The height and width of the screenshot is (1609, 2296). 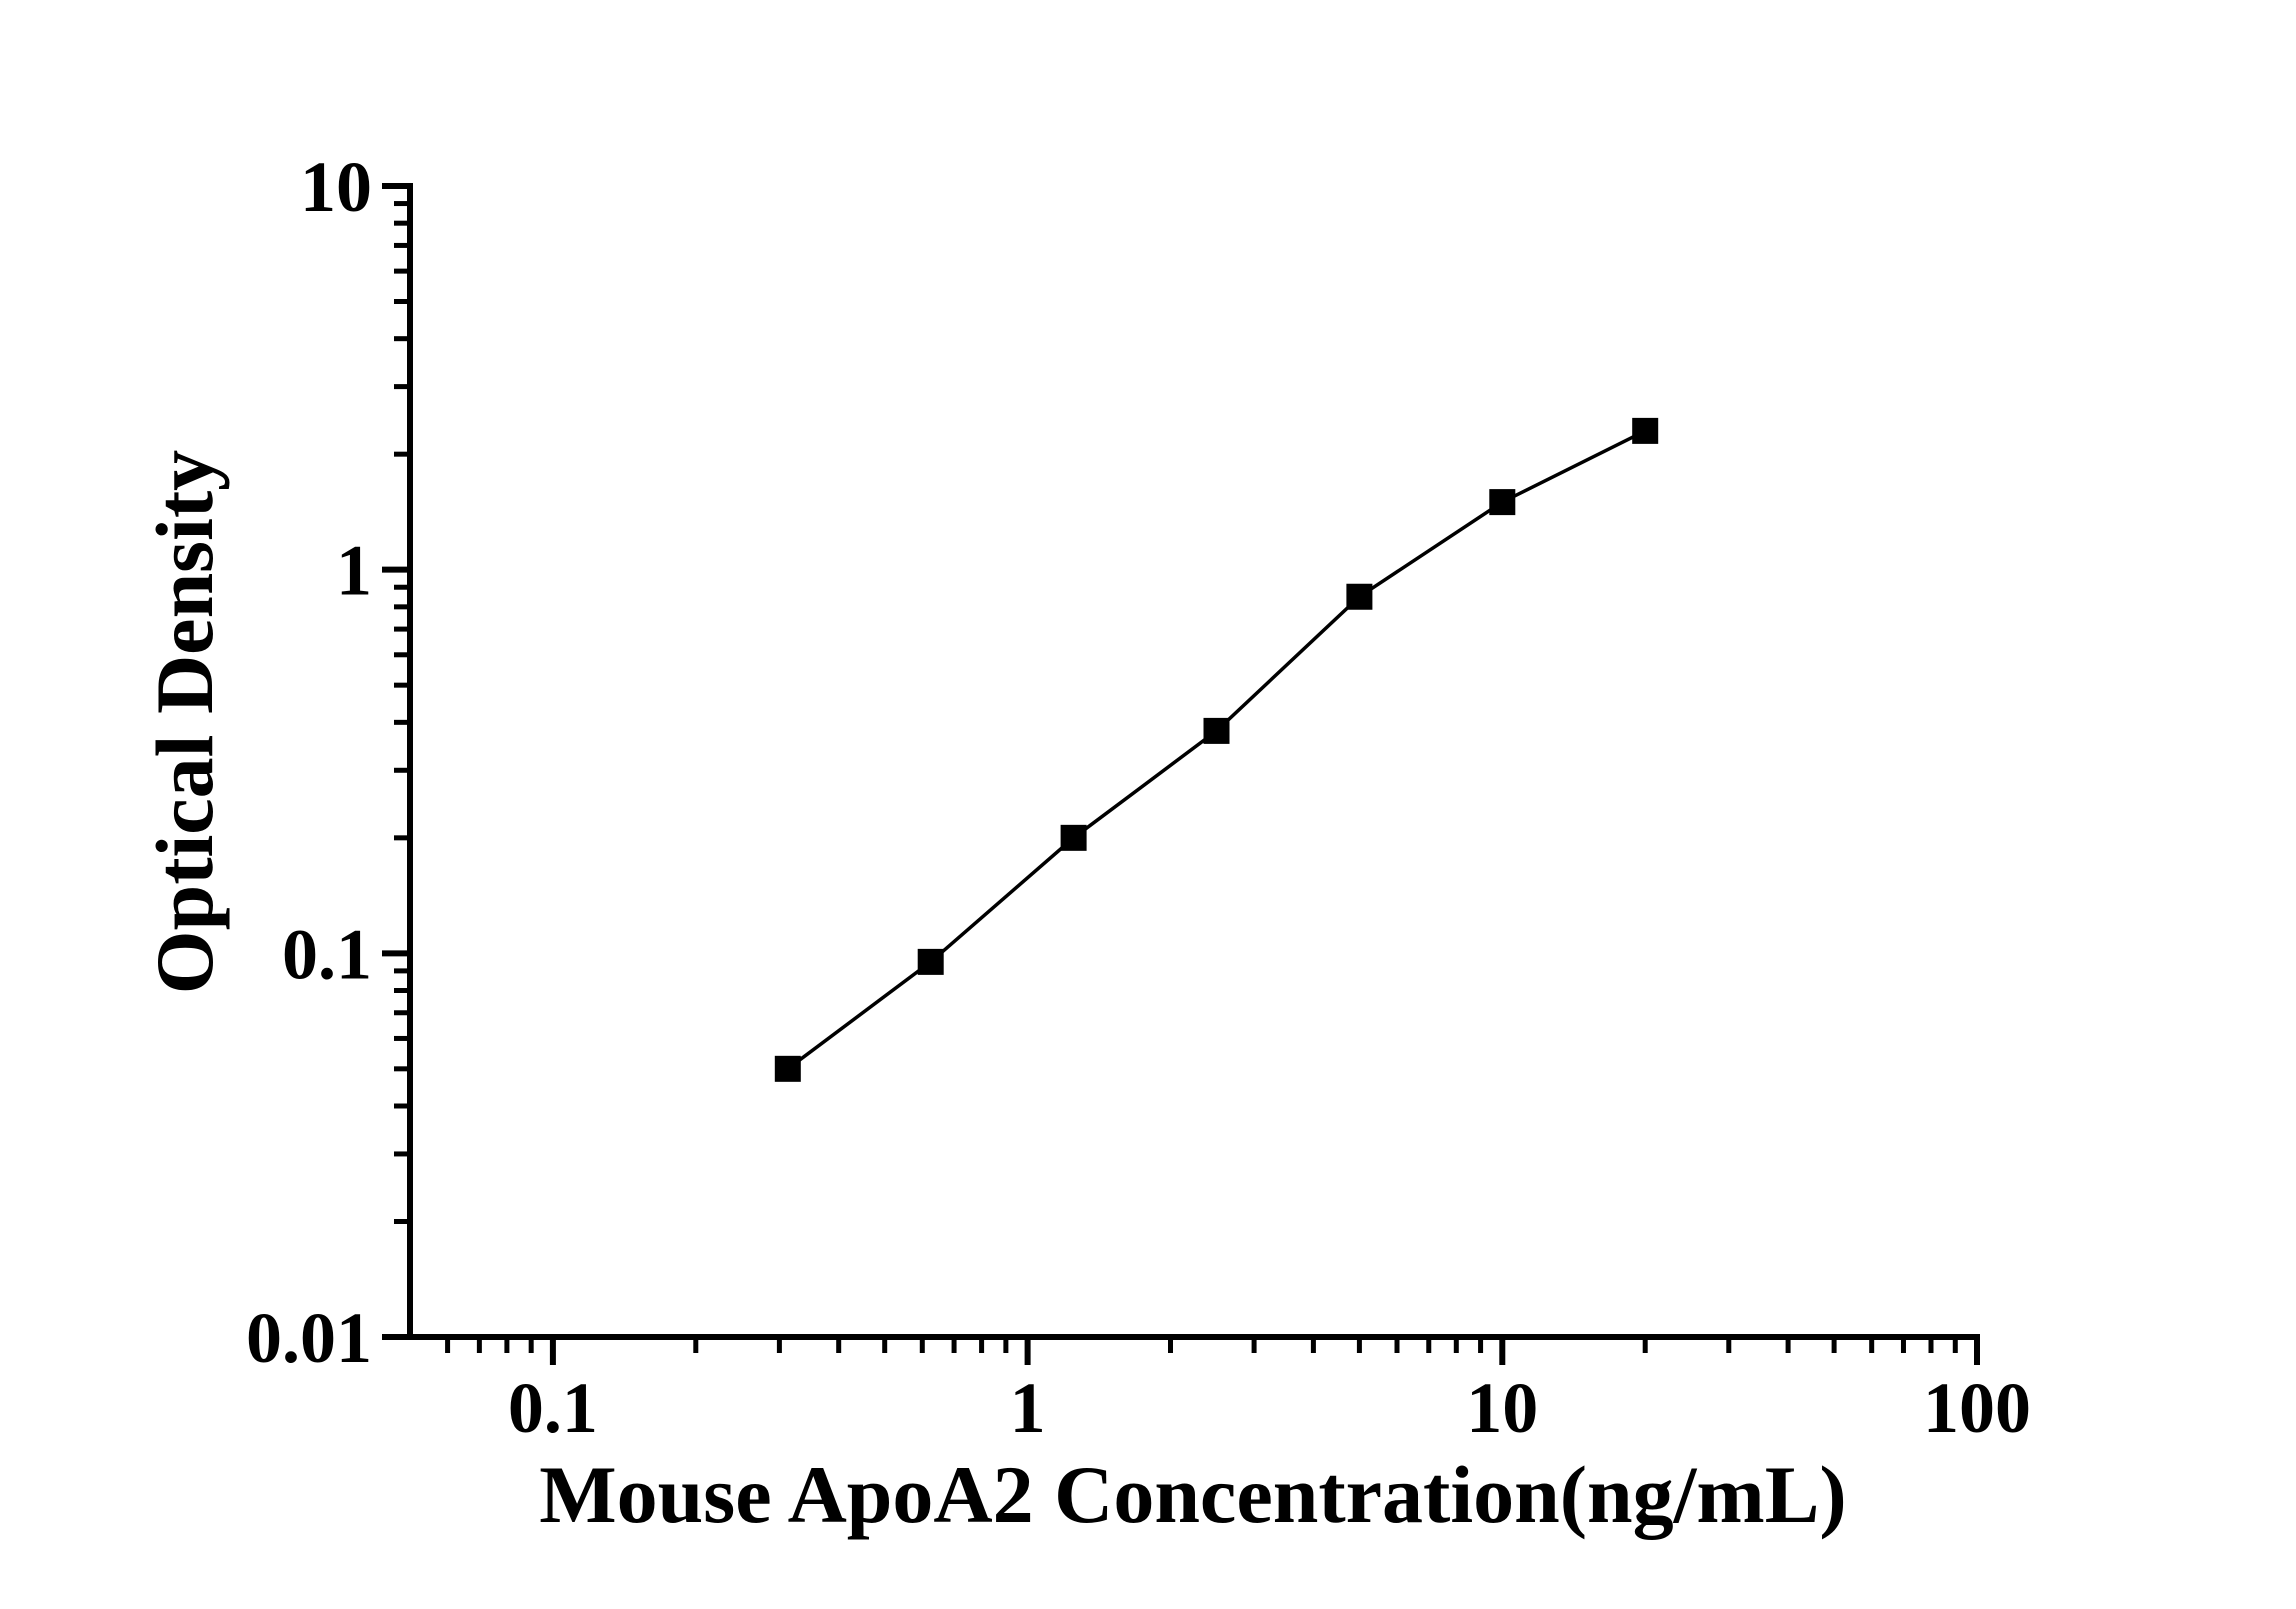 I want to click on y-axis-tick-label: 0.01, so click(x=309, y=1338).